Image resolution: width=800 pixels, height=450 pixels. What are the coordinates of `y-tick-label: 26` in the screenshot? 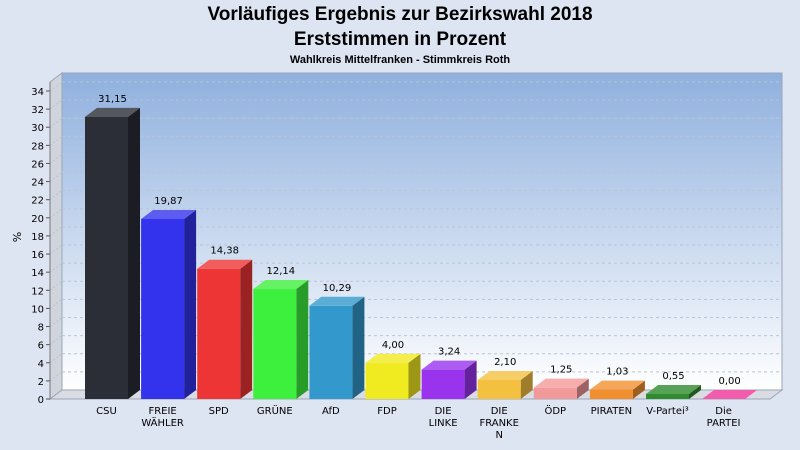 It's located at (37, 164).